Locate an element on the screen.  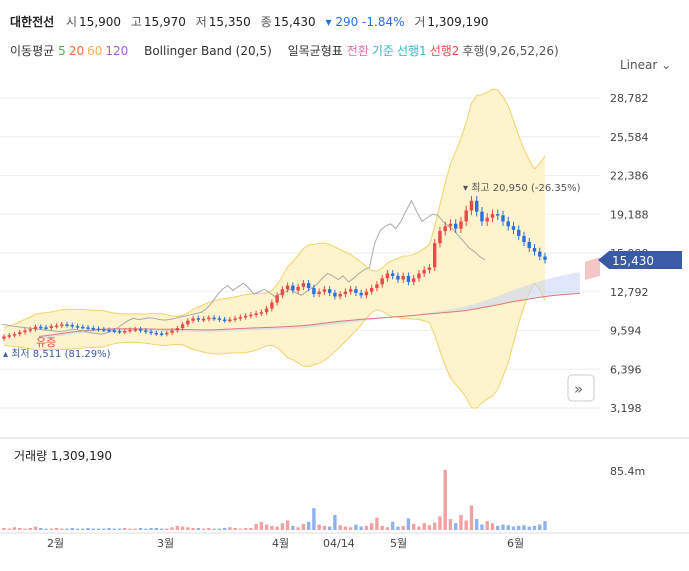
change-value: ▾ 290 -1.84% is located at coordinates (365, 22).